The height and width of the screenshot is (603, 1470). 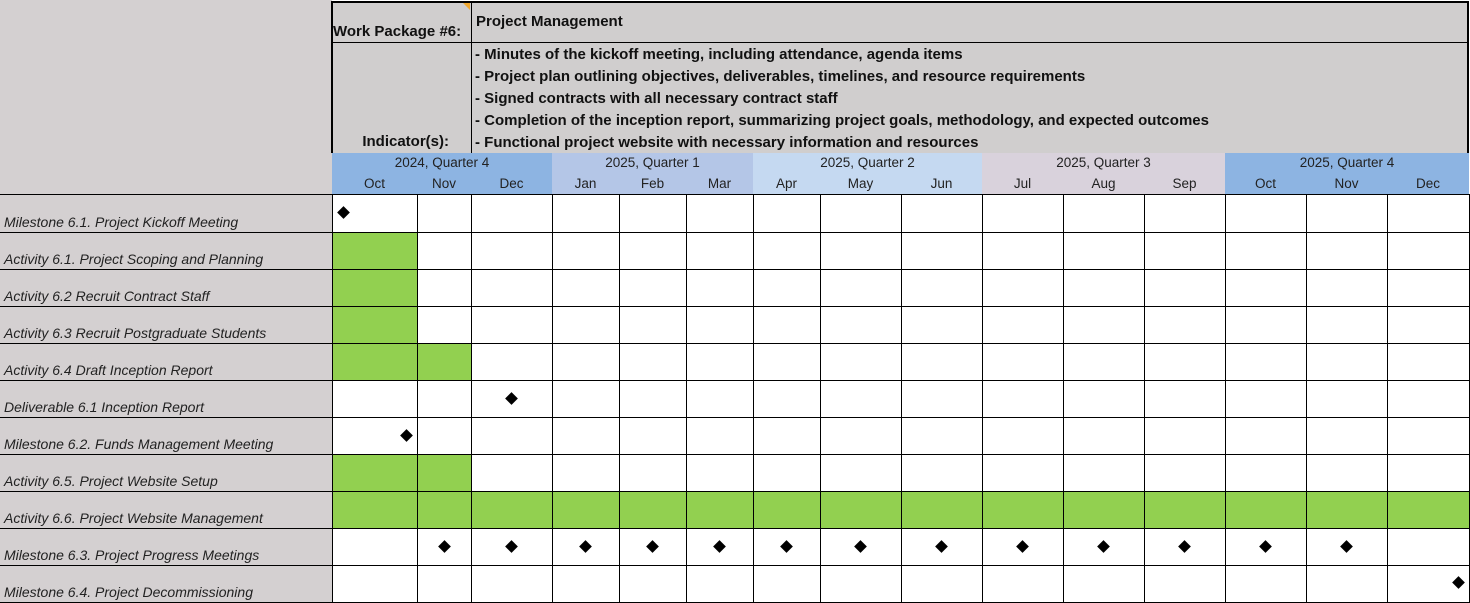 I want to click on activity-row-label: Activity 6.4 Draft Inception Report, so click(x=166, y=361).